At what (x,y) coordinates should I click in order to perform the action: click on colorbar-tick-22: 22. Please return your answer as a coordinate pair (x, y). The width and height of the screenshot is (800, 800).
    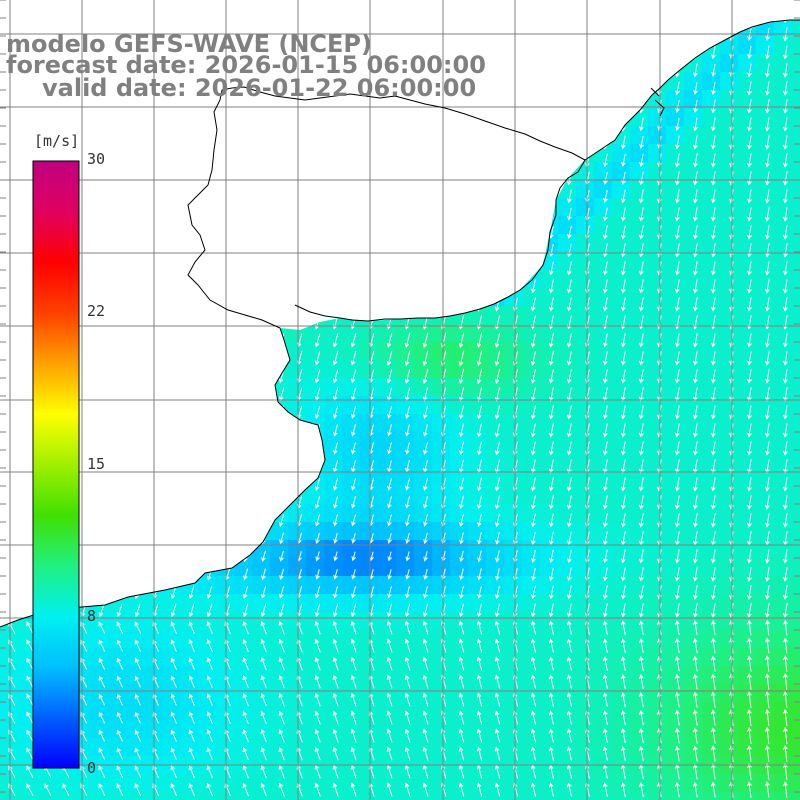
    Looking at the image, I should click on (96, 311).